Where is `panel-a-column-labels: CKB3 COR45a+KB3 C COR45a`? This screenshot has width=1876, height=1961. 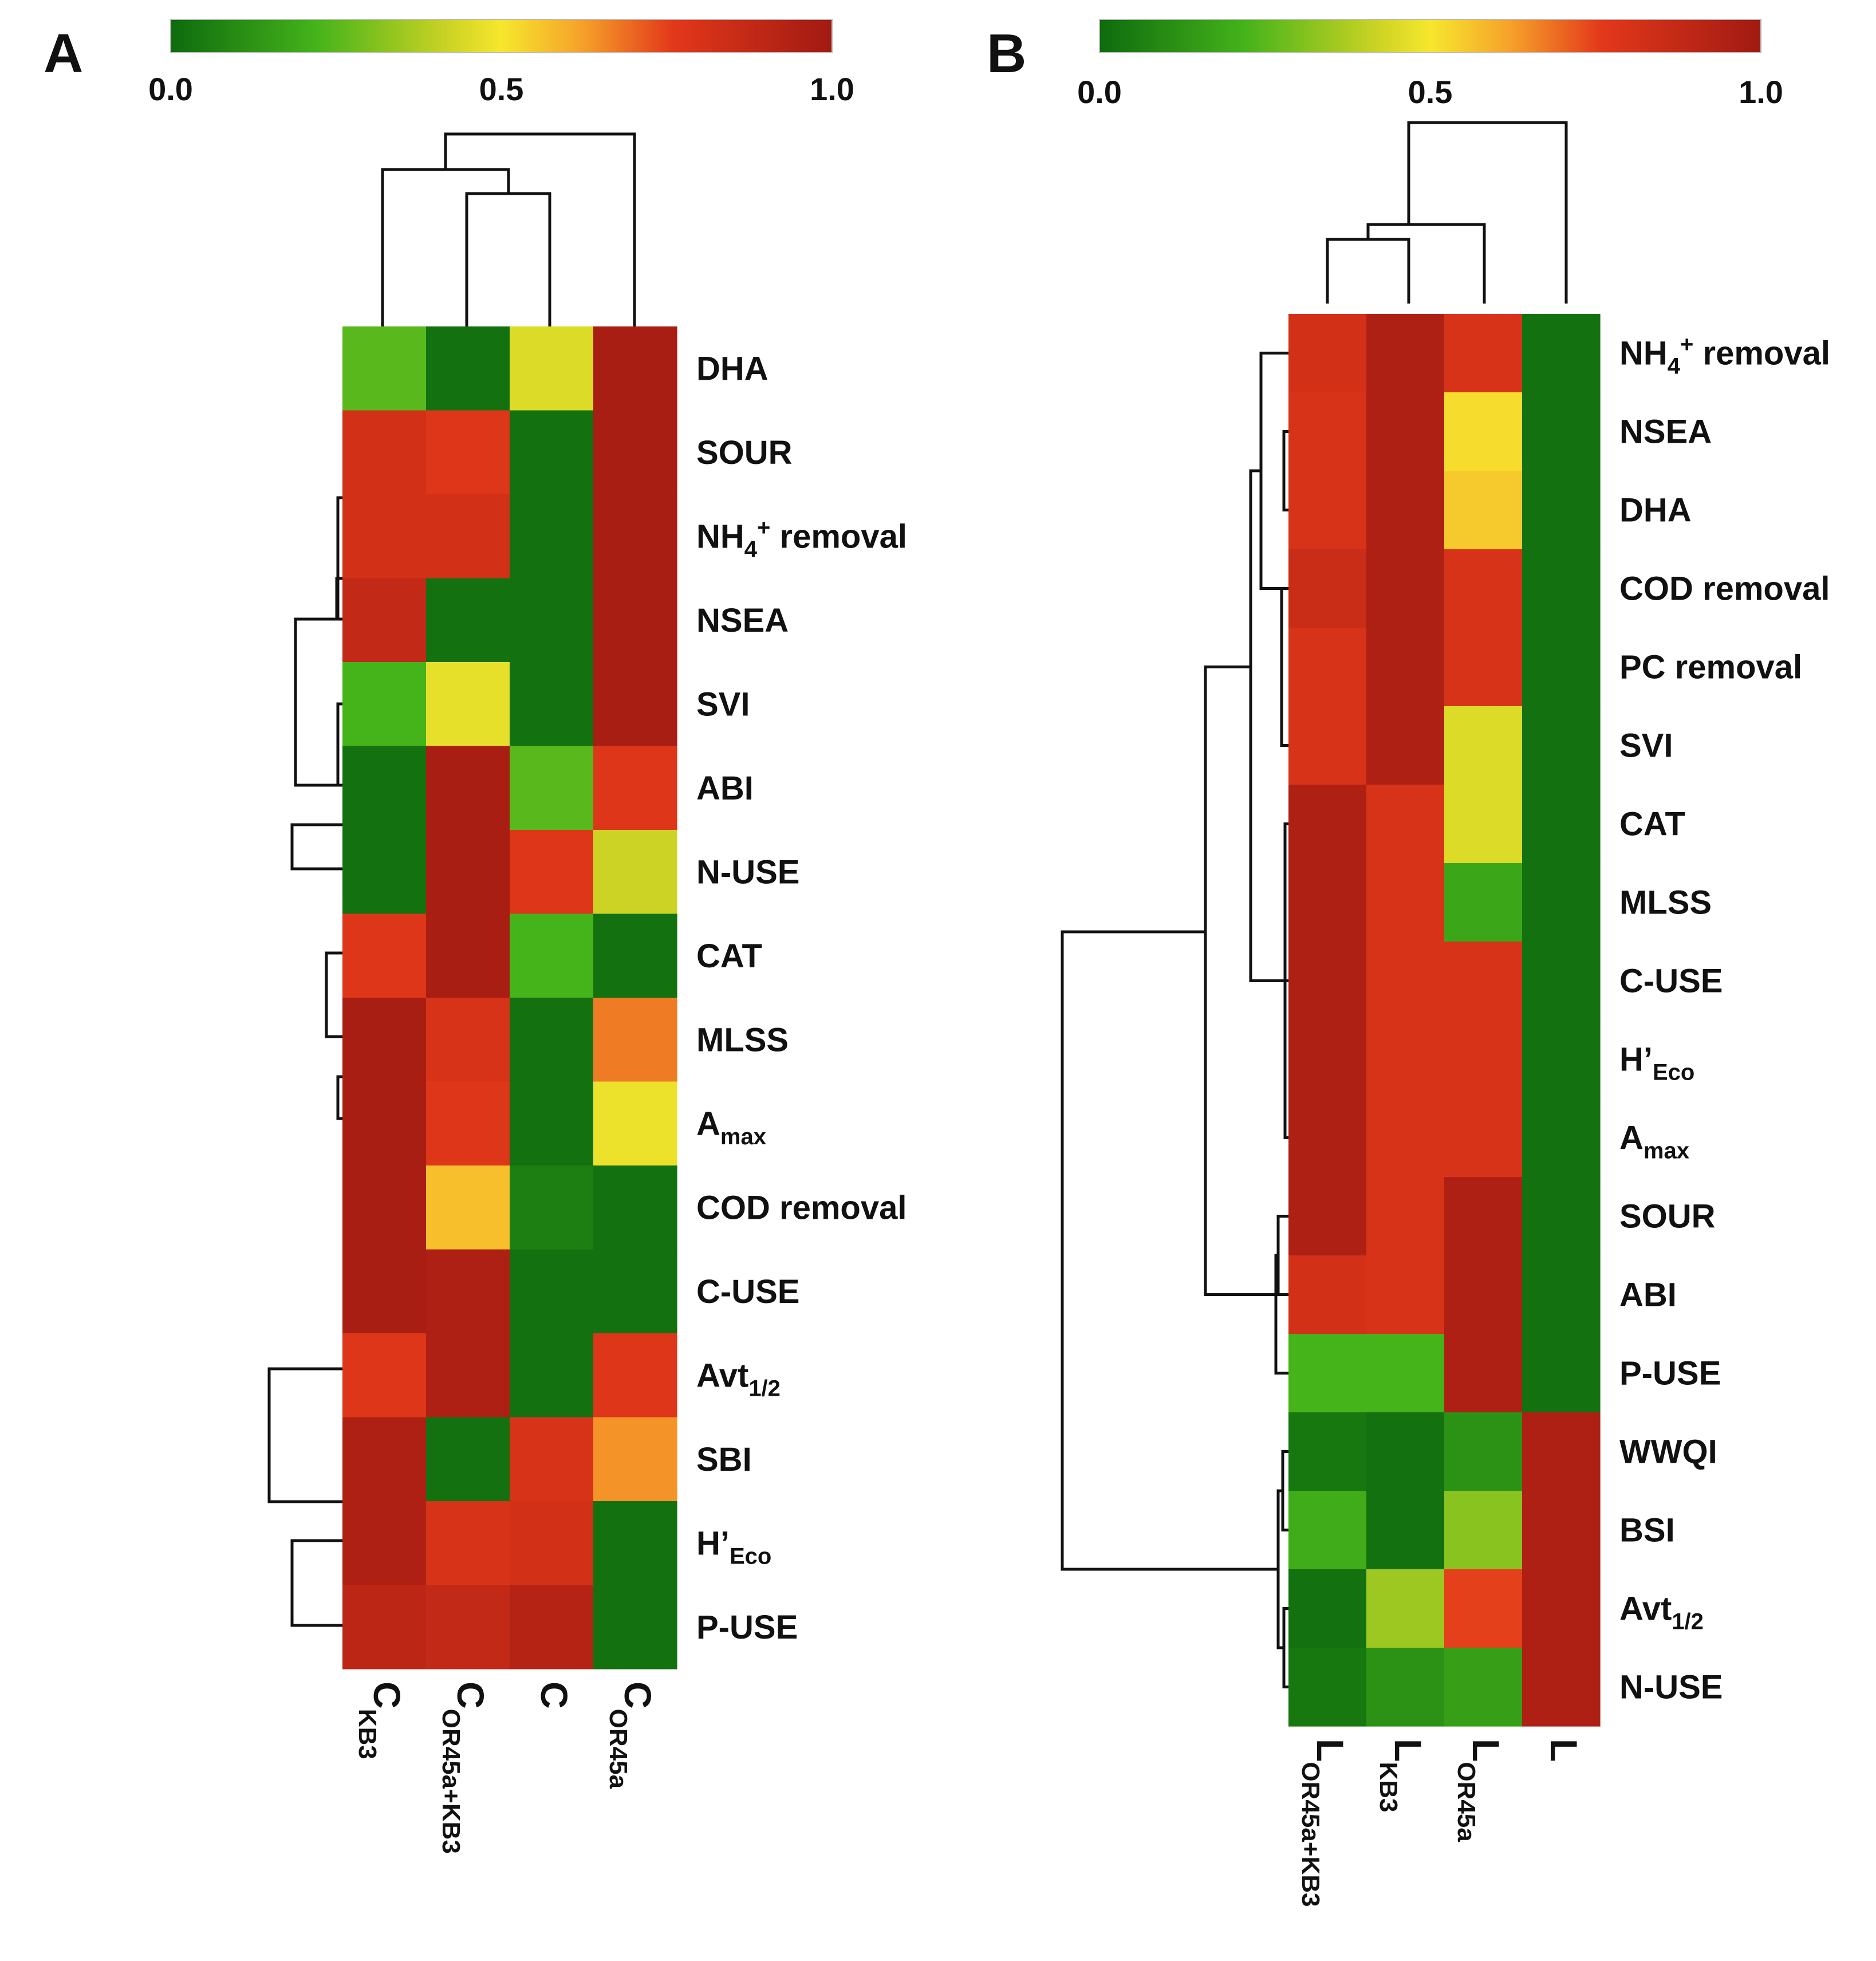 panel-a-column-labels: CKB3 COR45a+KB3 C COR45a is located at coordinates (506, 1768).